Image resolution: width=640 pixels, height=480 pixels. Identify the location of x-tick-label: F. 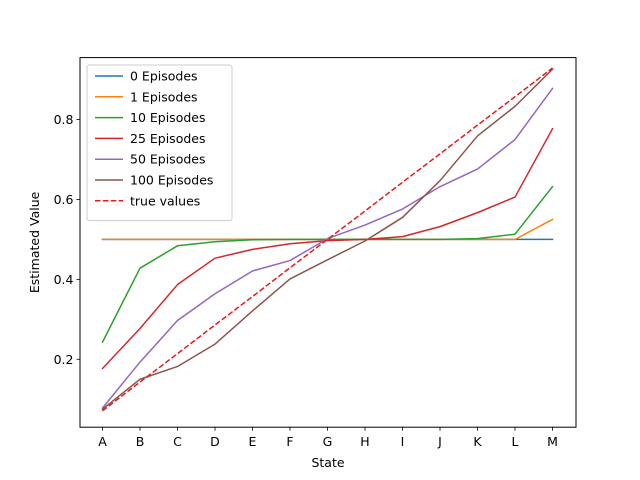
(289, 441).